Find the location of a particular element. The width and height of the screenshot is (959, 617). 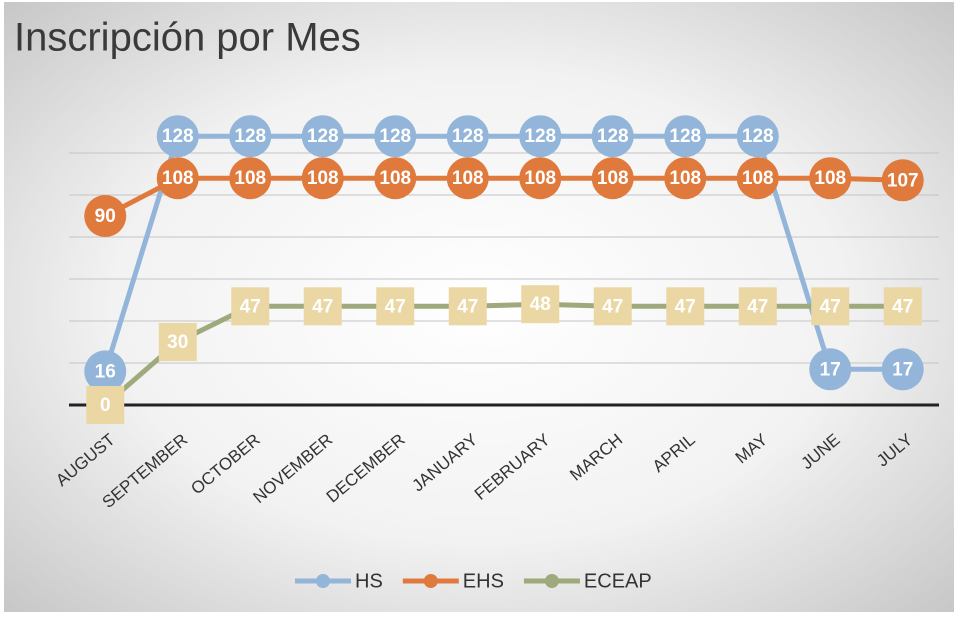

data-label: 0 is located at coordinates (105, 405).